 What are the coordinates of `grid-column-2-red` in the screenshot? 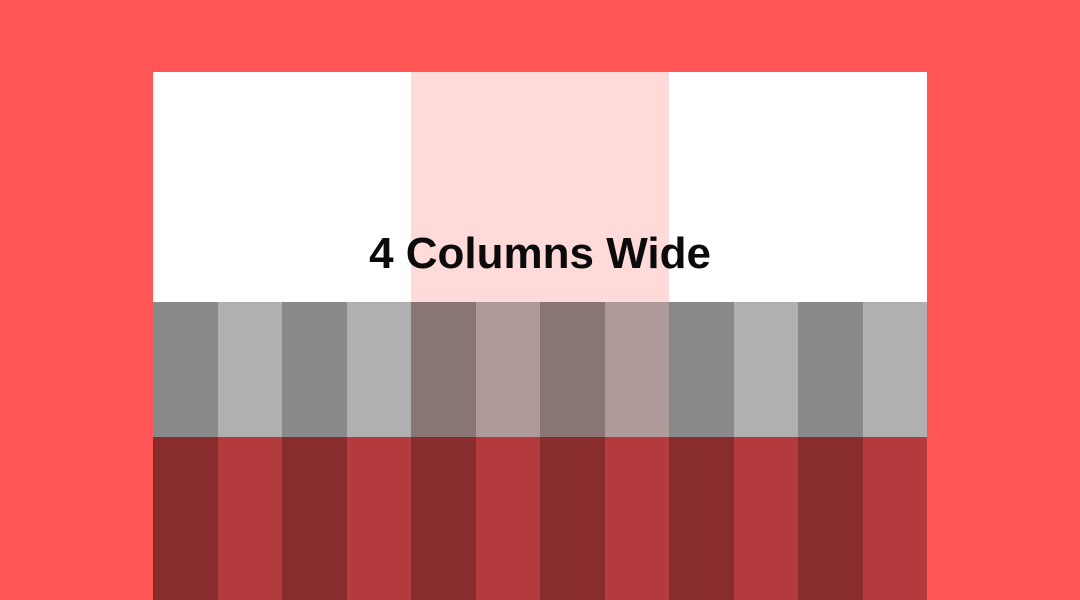 It's located at (249, 518).